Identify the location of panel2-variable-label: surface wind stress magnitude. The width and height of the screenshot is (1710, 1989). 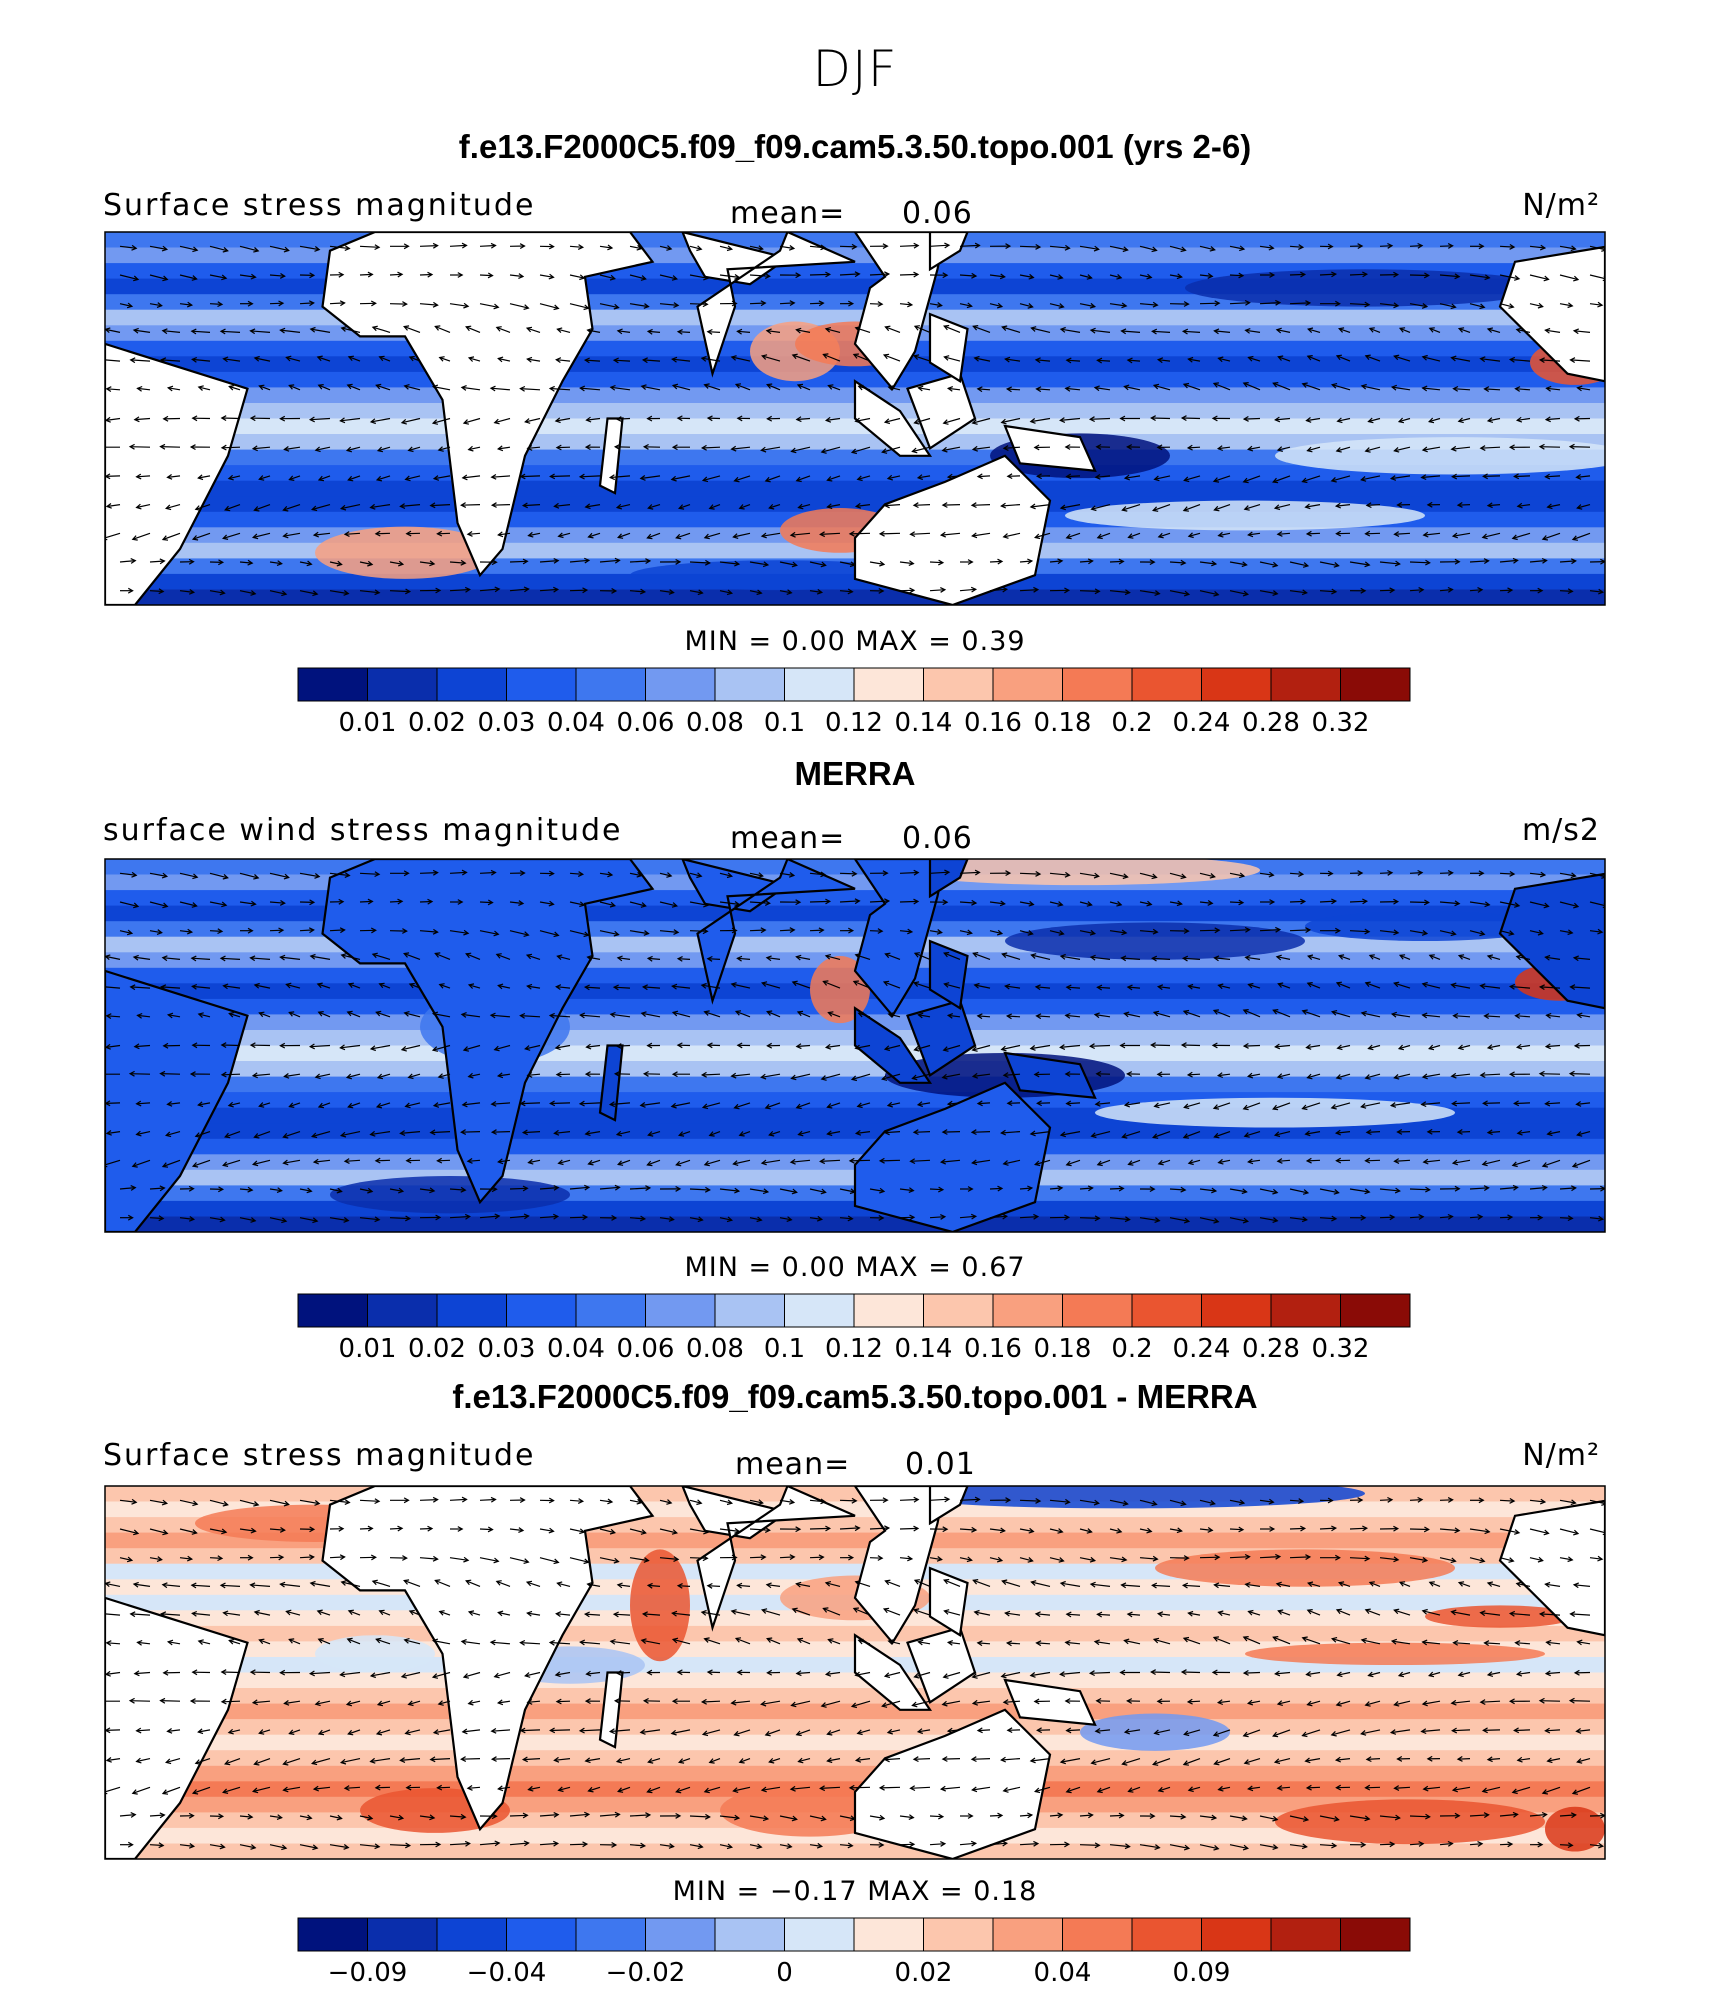
(363, 830).